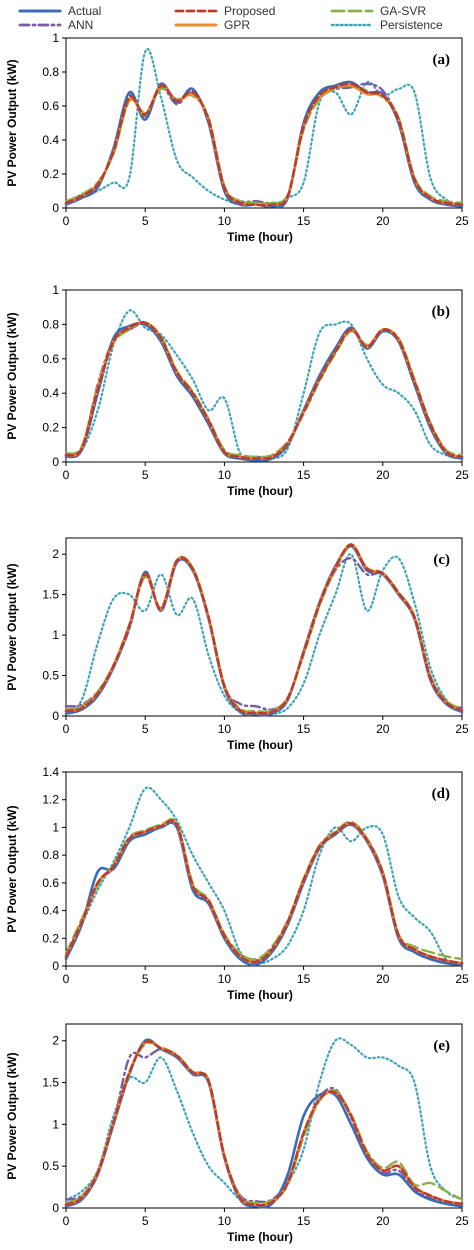 This screenshot has height=1250, width=474. What do you see at coordinates (196, 11) in the screenshot?
I see `legend-swatch-proposed` at bounding box center [196, 11].